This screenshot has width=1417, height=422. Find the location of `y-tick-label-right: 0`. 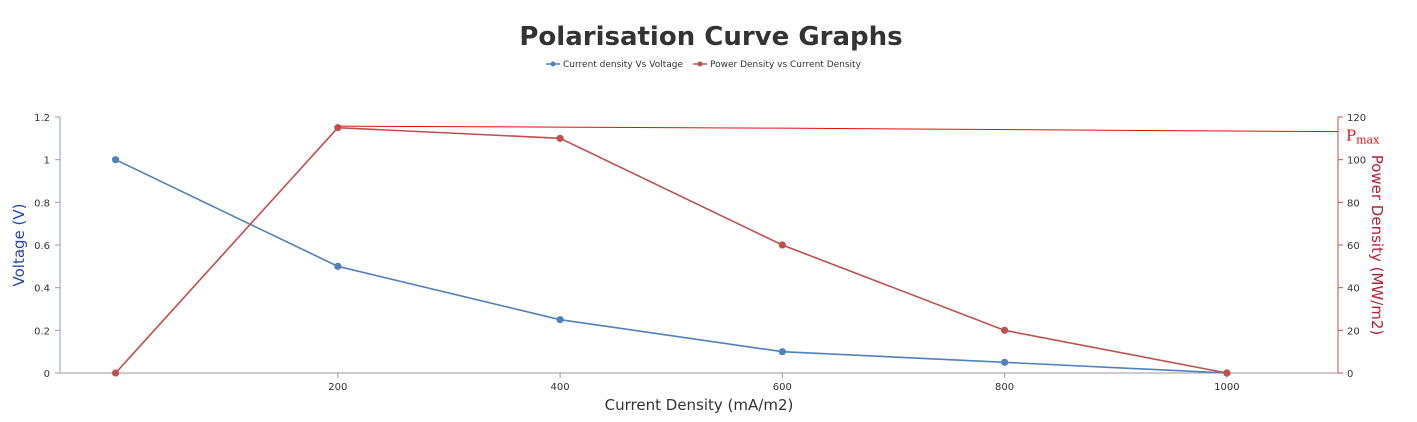

y-tick-label-right: 0 is located at coordinates (1350, 374).